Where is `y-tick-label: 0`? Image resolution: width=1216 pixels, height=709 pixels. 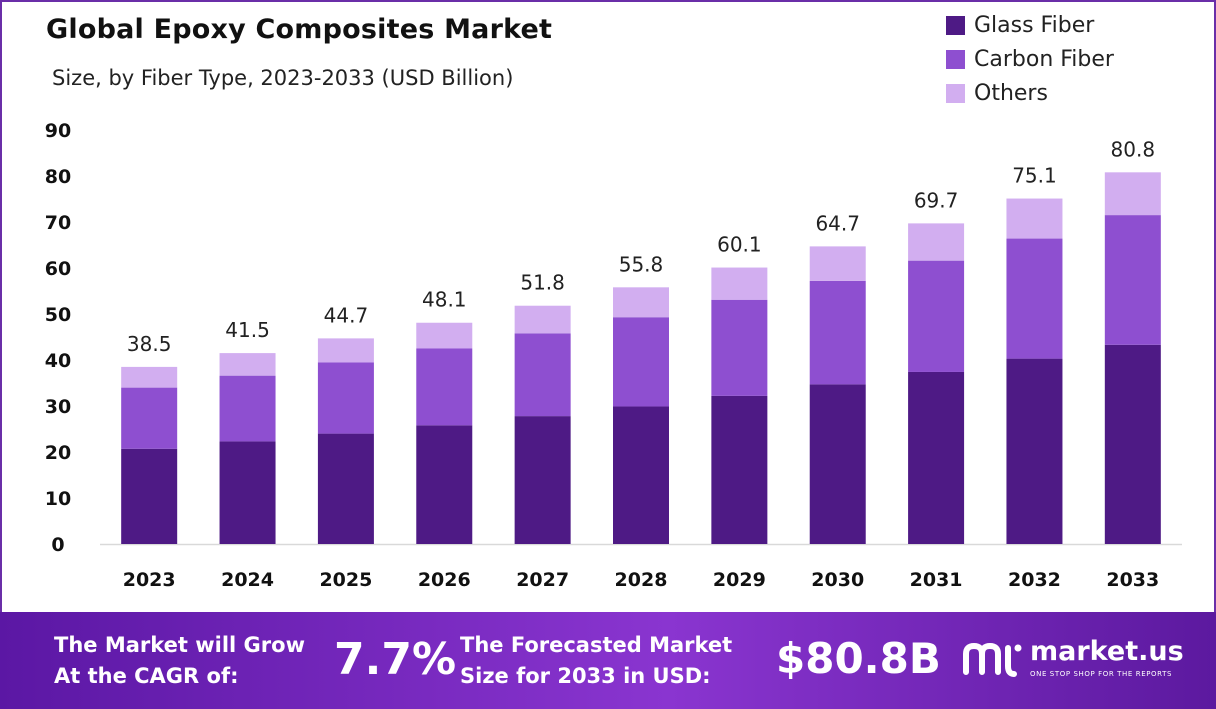
y-tick-label: 0 is located at coordinates (57, 545).